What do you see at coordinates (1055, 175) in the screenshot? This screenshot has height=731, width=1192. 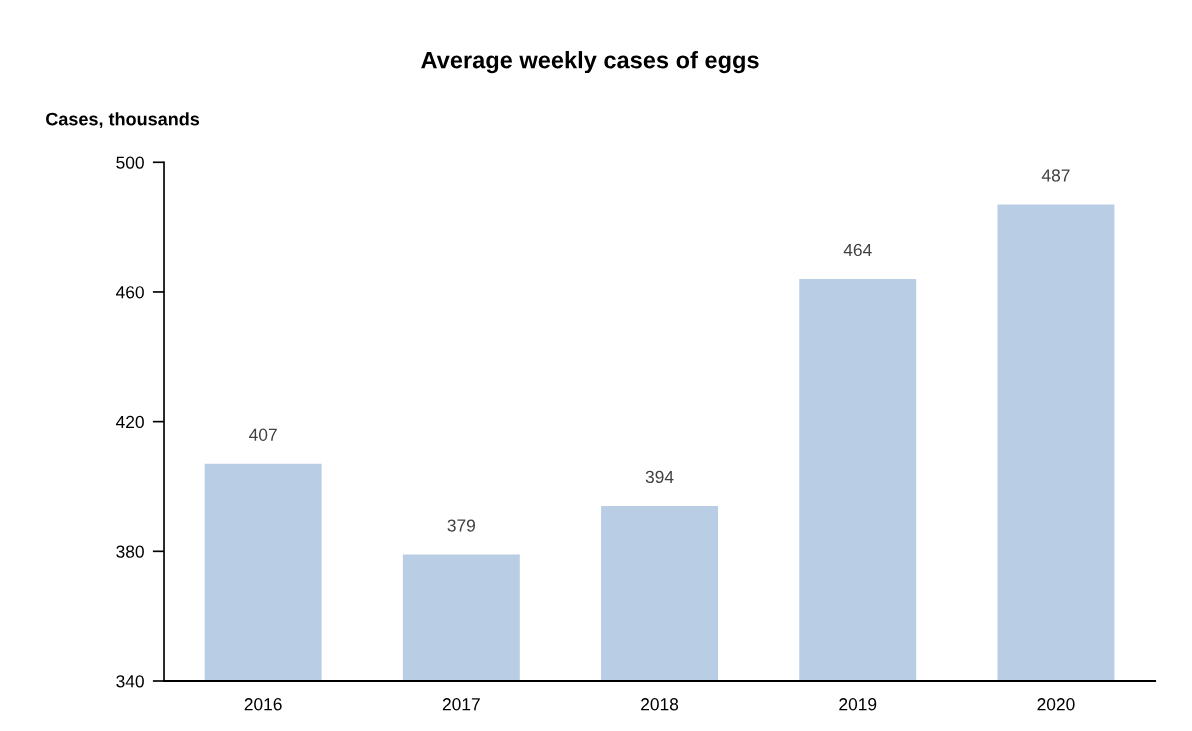 I see `data-label: 487` at bounding box center [1055, 175].